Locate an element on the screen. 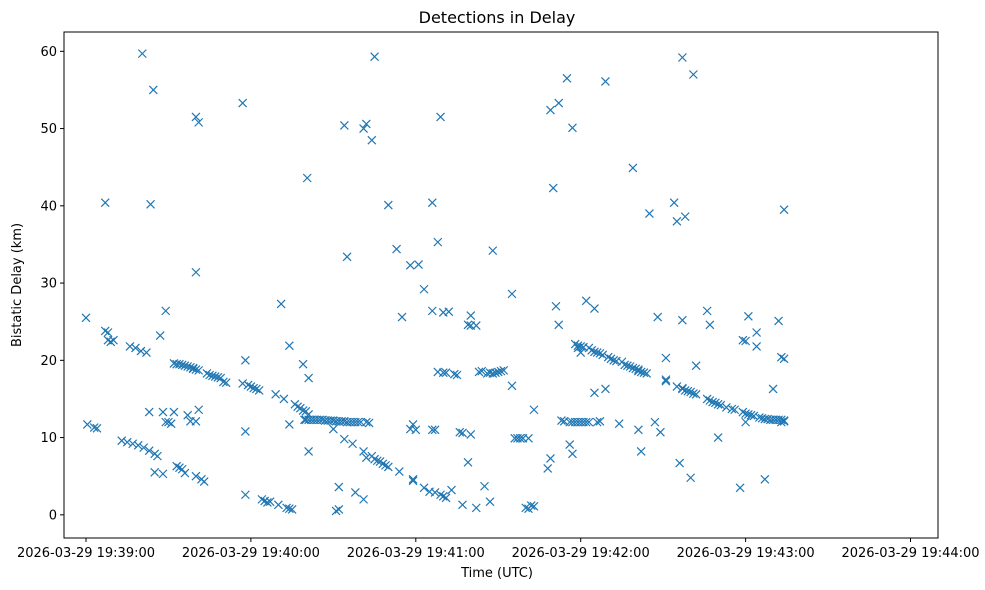  x-tick-label: 2026-03-29 19:41:00 is located at coordinates (416, 553).